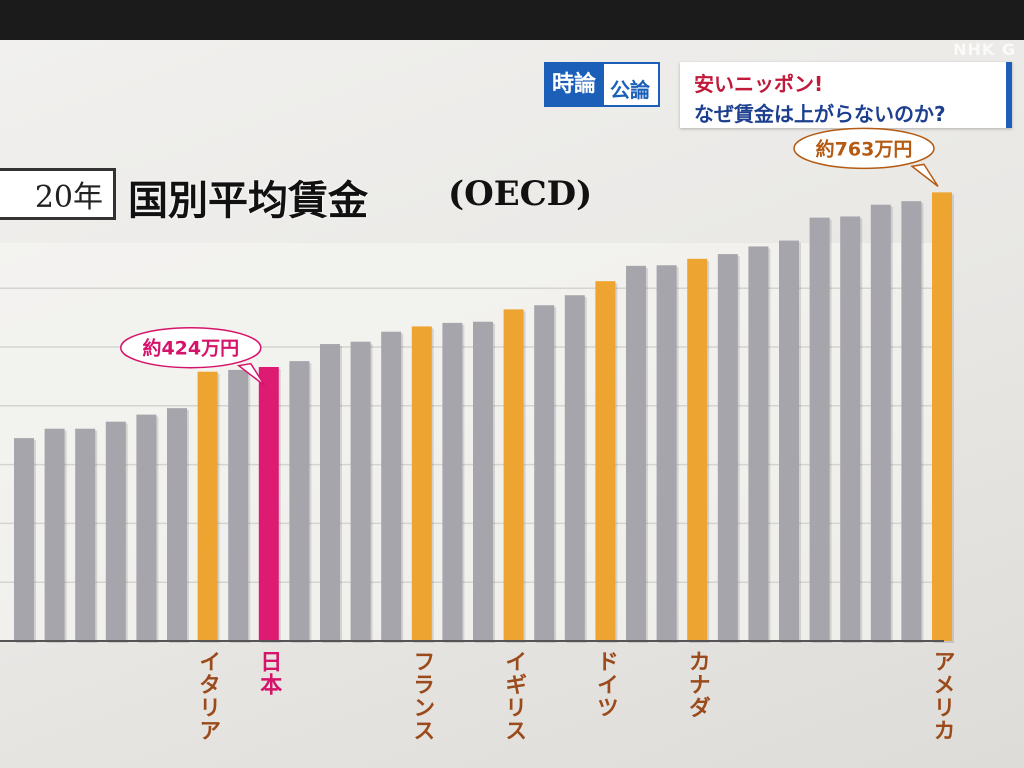  What do you see at coordinates (942, 696) in the screenshot?
I see `country-label: アメリカ` at bounding box center [942, 696].